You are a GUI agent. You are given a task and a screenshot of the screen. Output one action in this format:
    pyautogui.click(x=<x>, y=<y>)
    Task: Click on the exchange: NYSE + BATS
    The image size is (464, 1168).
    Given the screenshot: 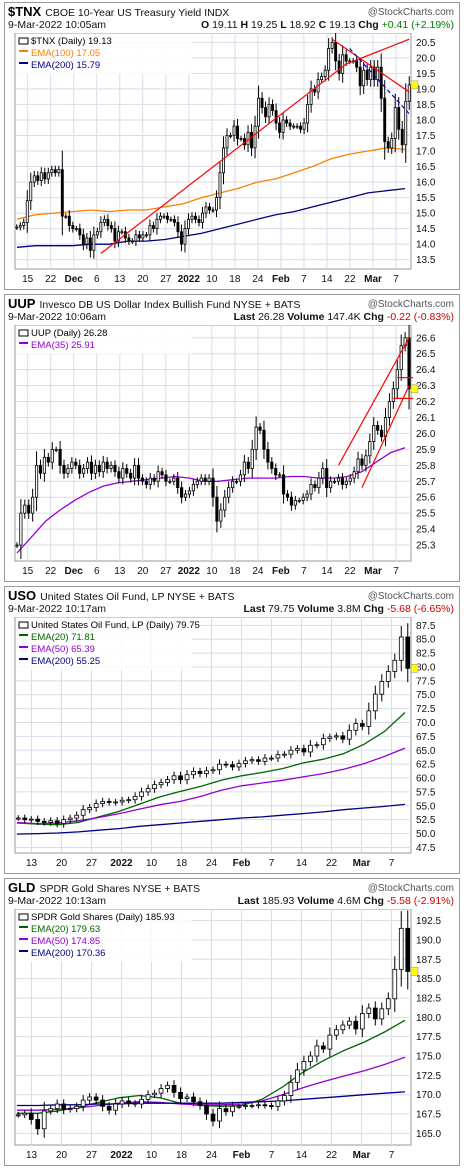 What is the action you would take?
    pyautogui.click(x=201, y=597)
    